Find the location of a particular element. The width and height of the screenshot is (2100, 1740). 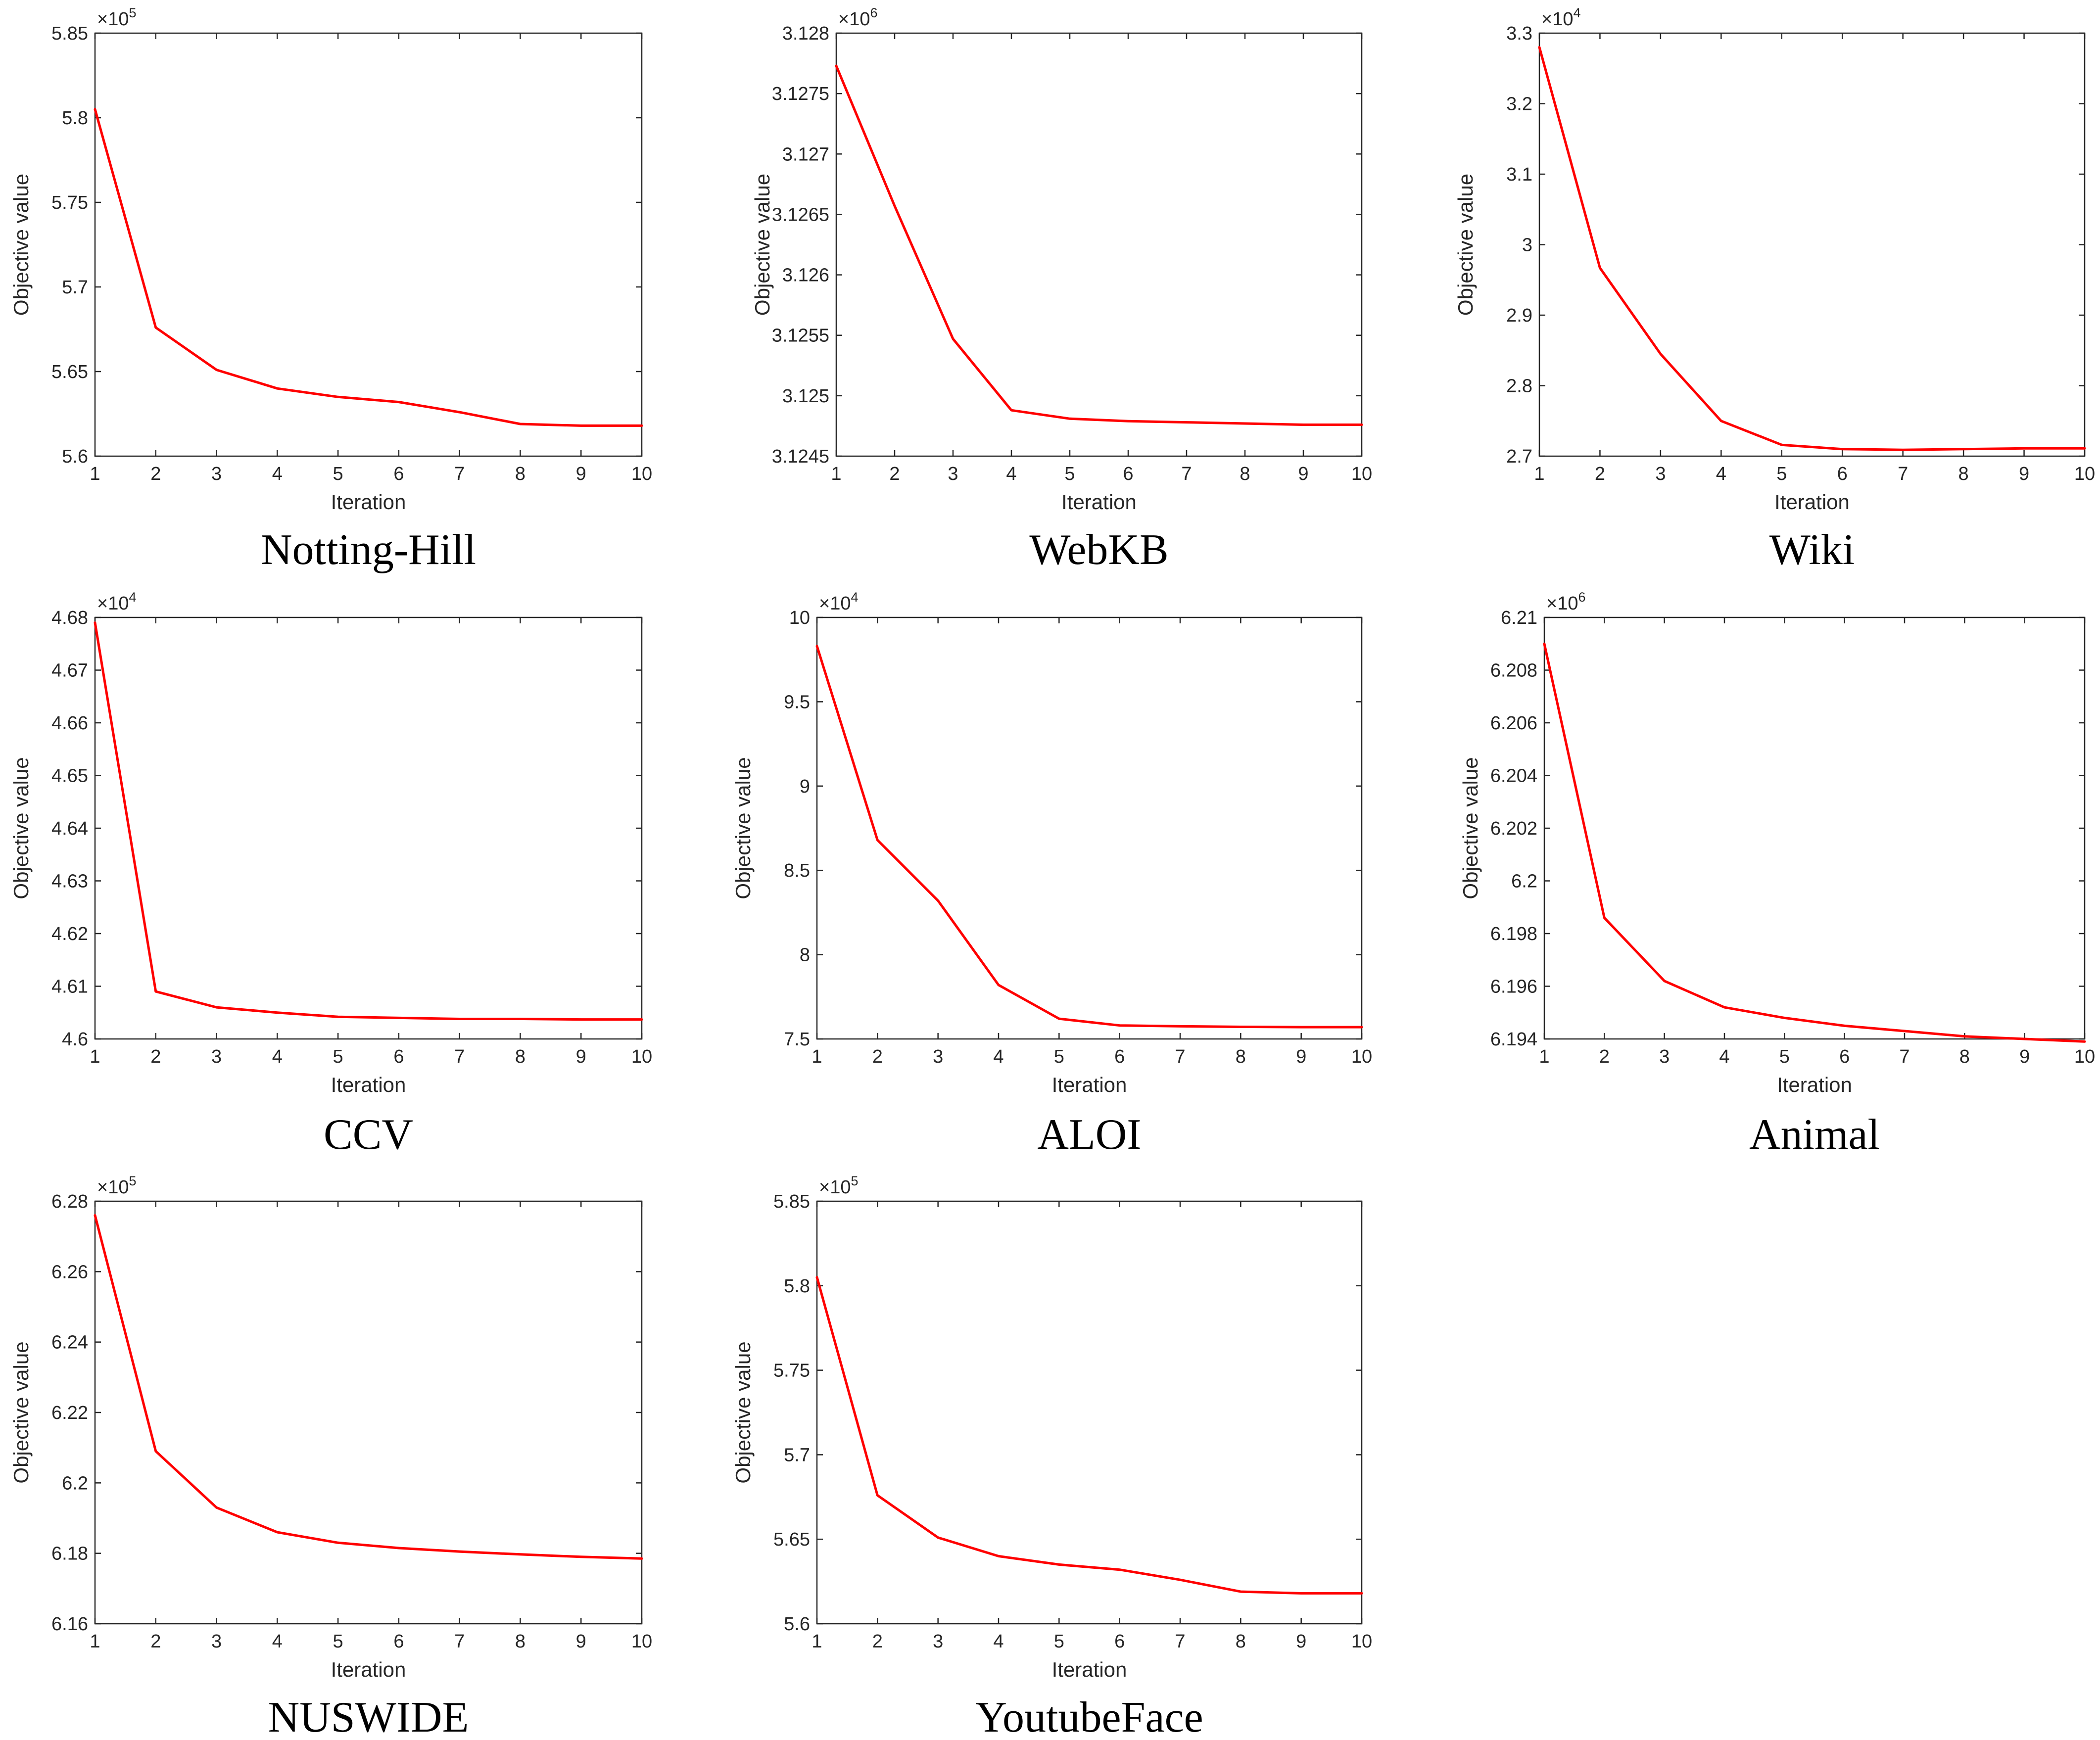

y-tick-label: 6.16 is located at coordinates (69, 1624).